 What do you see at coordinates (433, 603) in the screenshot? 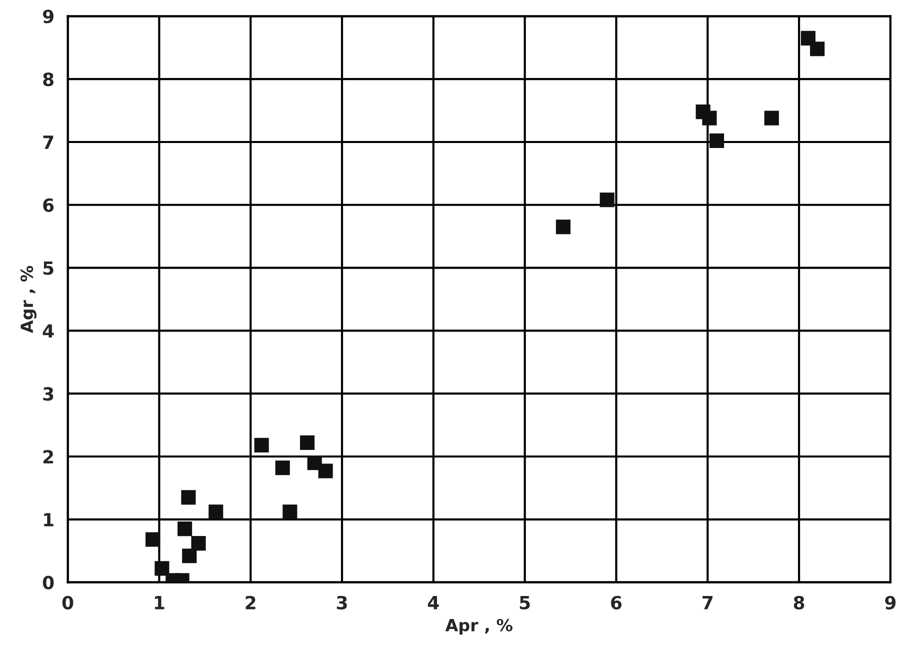
I see `x-tick-label: 4` at bounding box center [433, 603].